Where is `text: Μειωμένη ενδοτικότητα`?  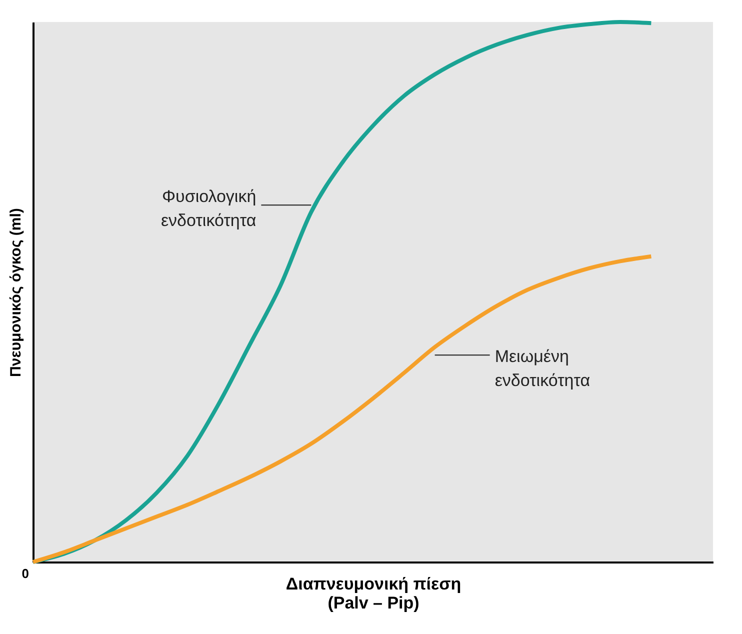
text: Μειωμένη ενδοτικότητα is located at coordinates (542, 368).